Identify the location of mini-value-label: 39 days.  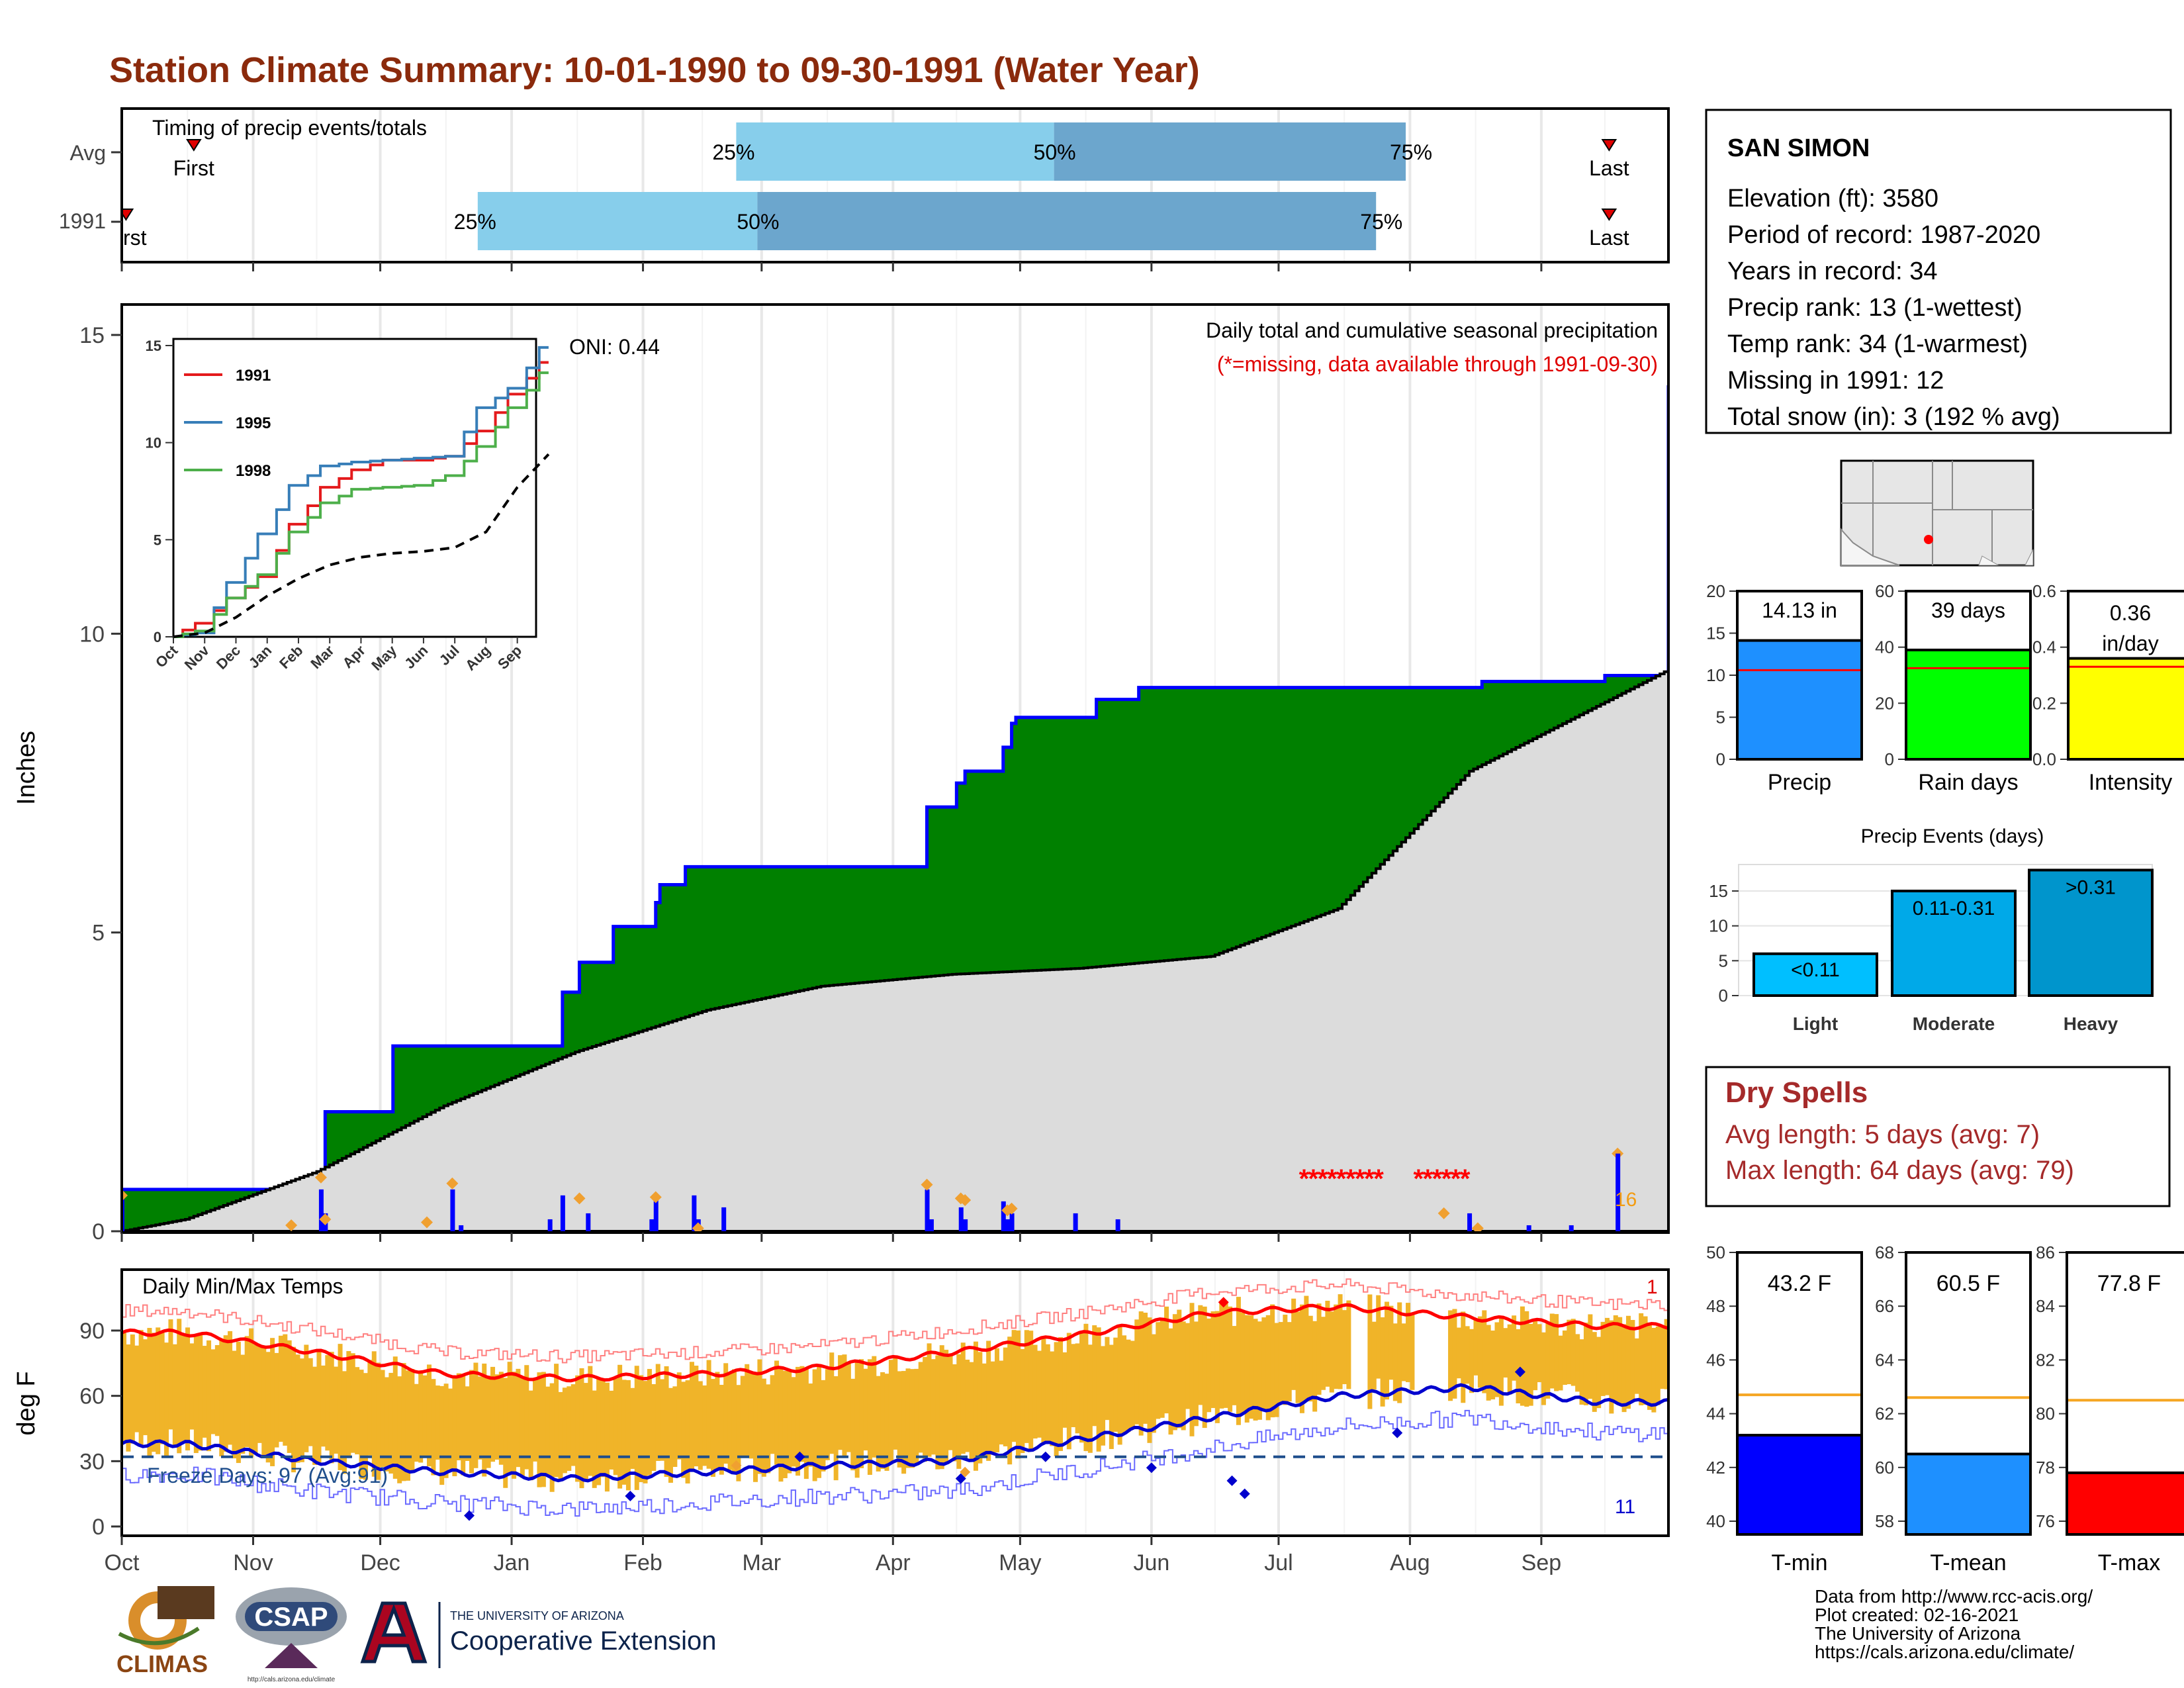
(1968, 610).